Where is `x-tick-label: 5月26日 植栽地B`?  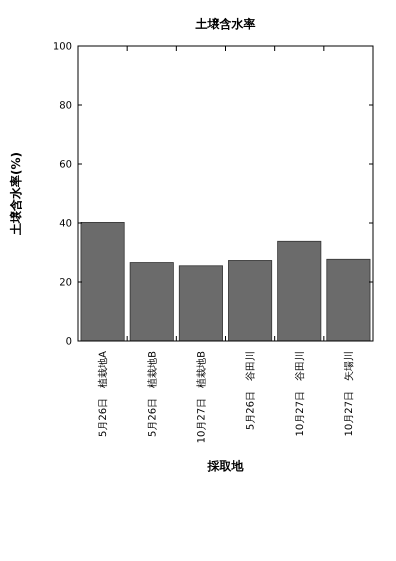 x-tick-label: 5月26日 植栽地B is located at coordinates (152, 393).